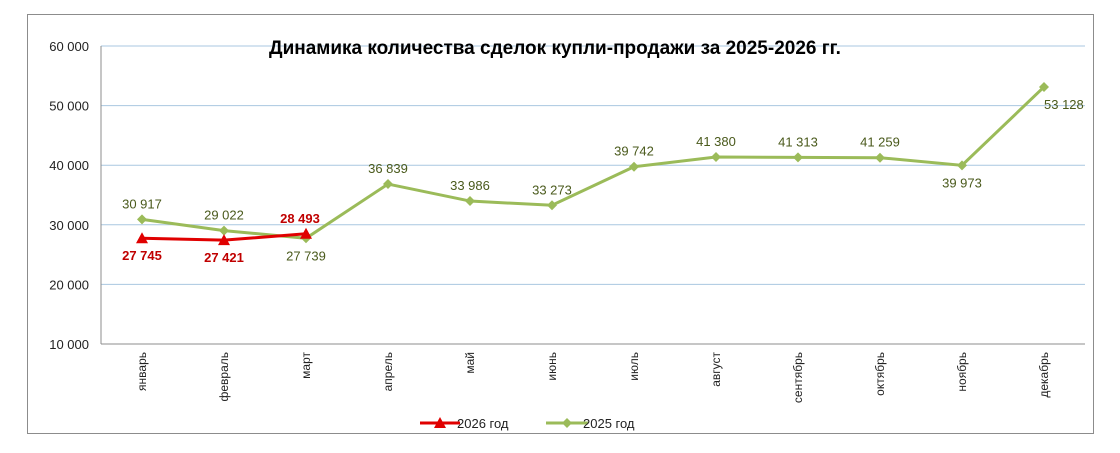 The image size is (1120, 453). What do you see at coordinates (306, 365) in the screenshot?
I see `x-tick-label: март` at bounding box center [306, 365].